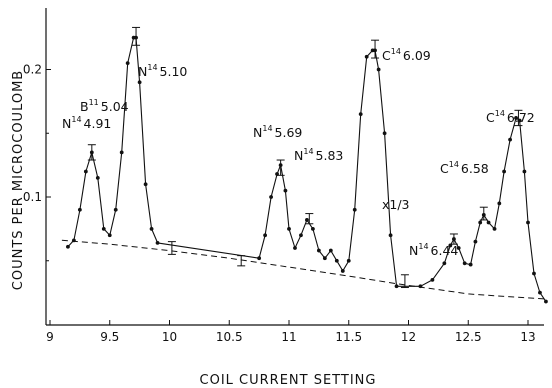 The image size is (552, 388). Describe the element at coordinates (229, 337) in the screenshot. I see `x-tick-label: 10.5` at that location.